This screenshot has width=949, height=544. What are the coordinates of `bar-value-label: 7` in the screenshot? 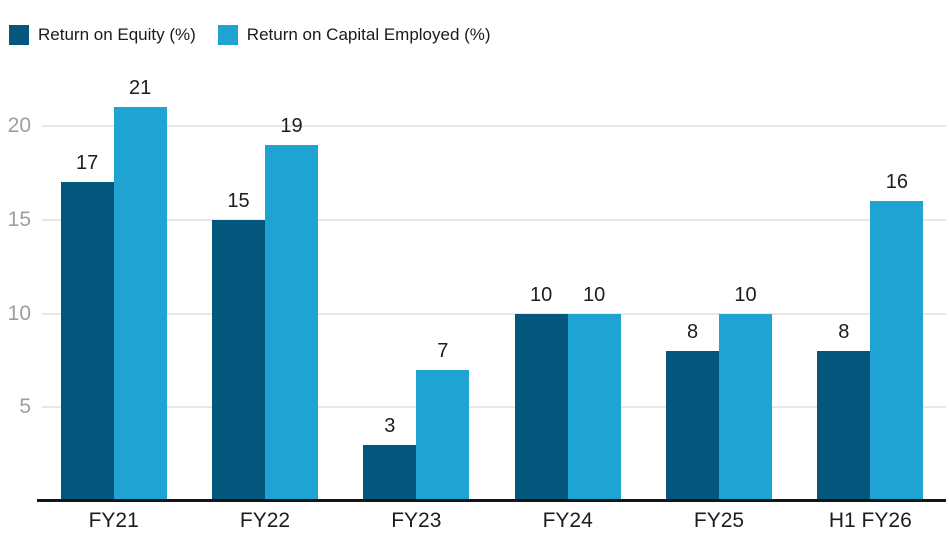 It's located at (443, 350).